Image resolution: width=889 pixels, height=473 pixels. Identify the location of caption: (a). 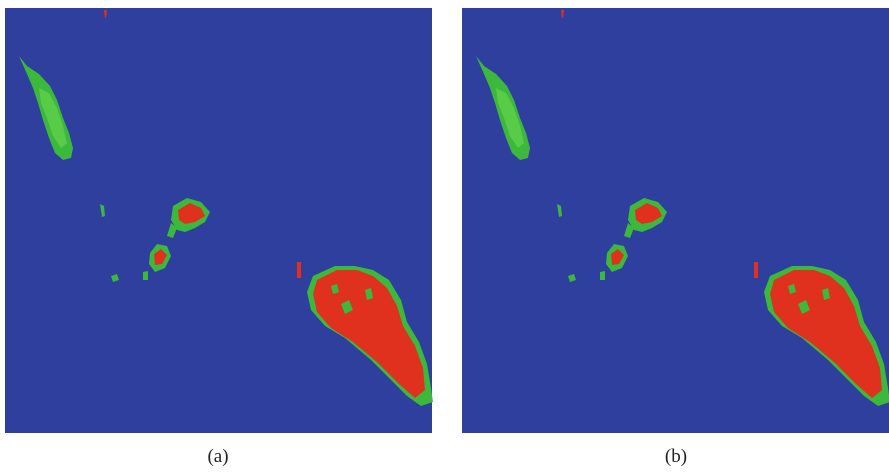
(217, 456).